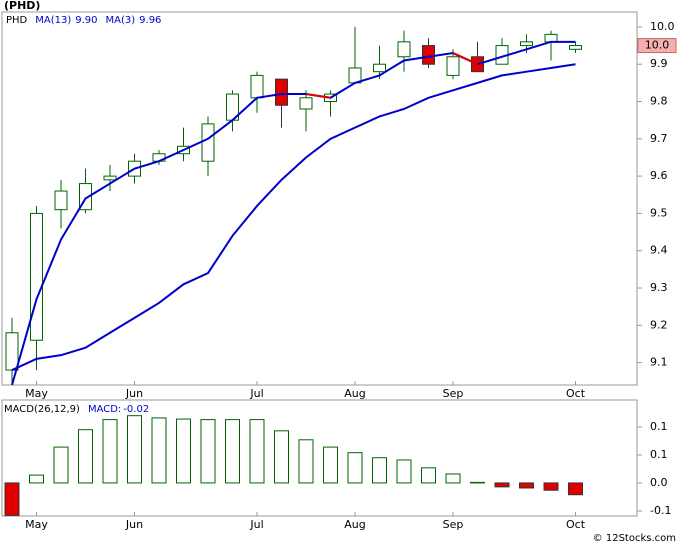  What do you see at coordinates (53, 20) in the screenshot?
I see `legend-name: MA(13)` at bounding box center [53, 20].